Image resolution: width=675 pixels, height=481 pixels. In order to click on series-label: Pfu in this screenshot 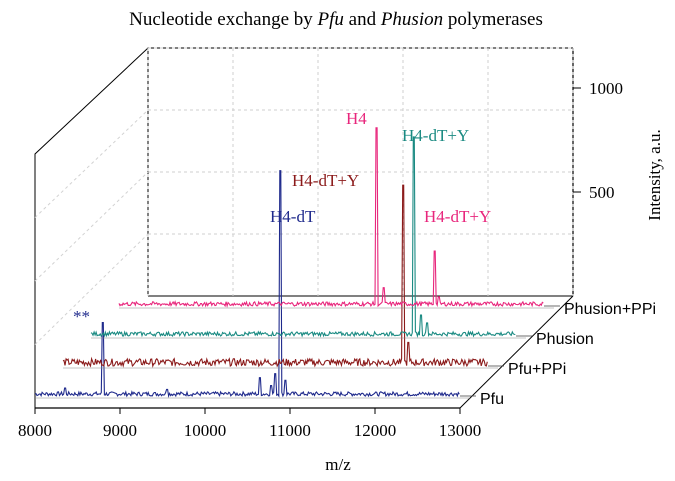, I will do `click(492, 399)`.